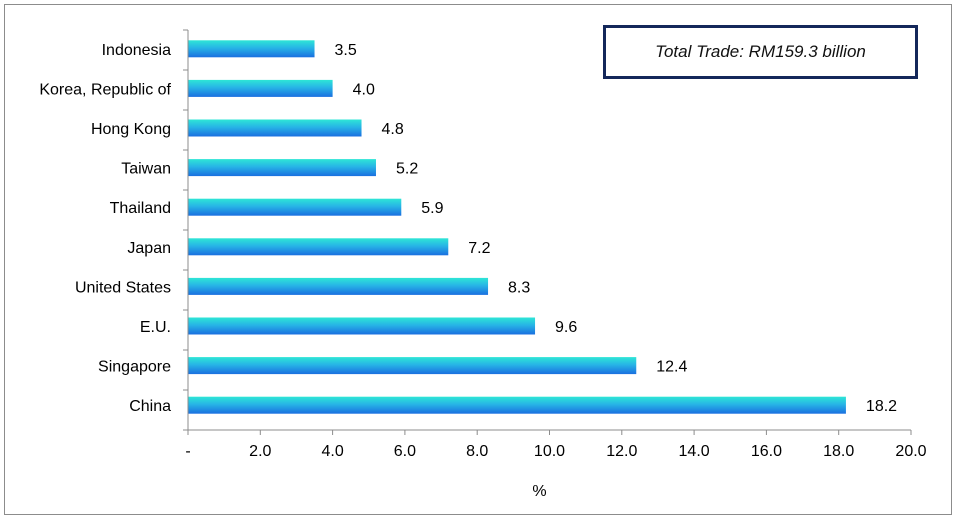 The height and width of the screenshot is (523, 960). What do you see at coordinates (393, 129) in the screenshot?
I see `value-label: 4.8` at bounding box center [393, 129].